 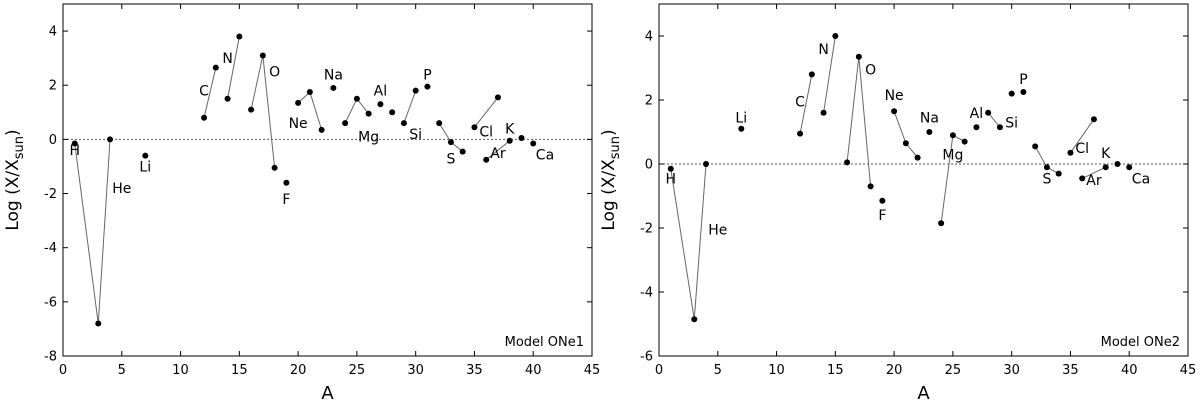 I want to click on y-axis-label-subscript: sun, so click(x=615, y=147).